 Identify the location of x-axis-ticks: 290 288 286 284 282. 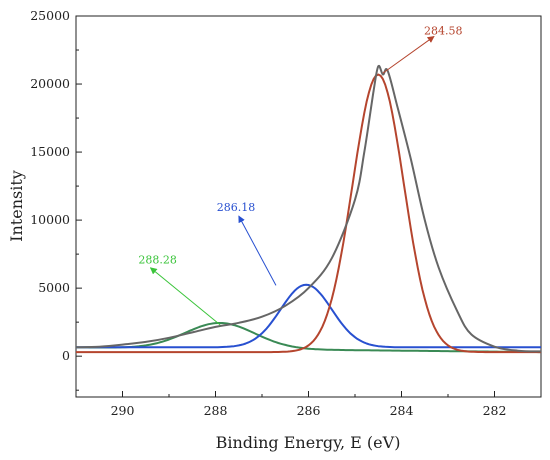
(308, 404).